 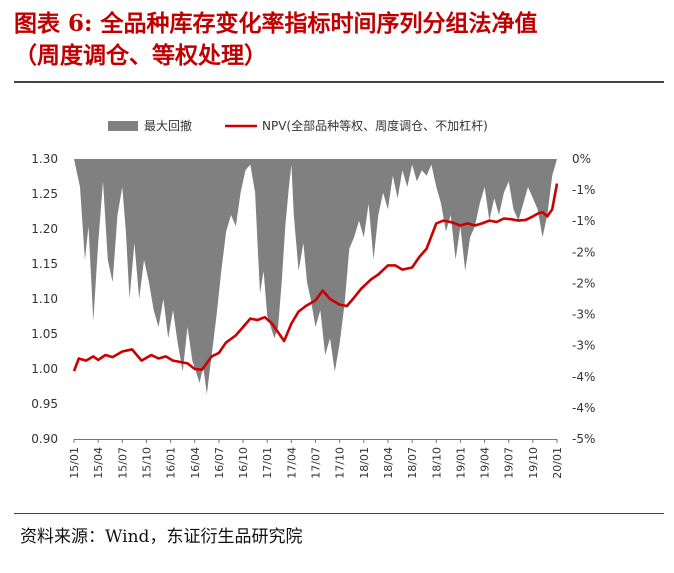 What do you see at coordinates (581, 159) in the screenshot?
I see `y-right-tick-label: 0%` at bounding box center [581, 159].